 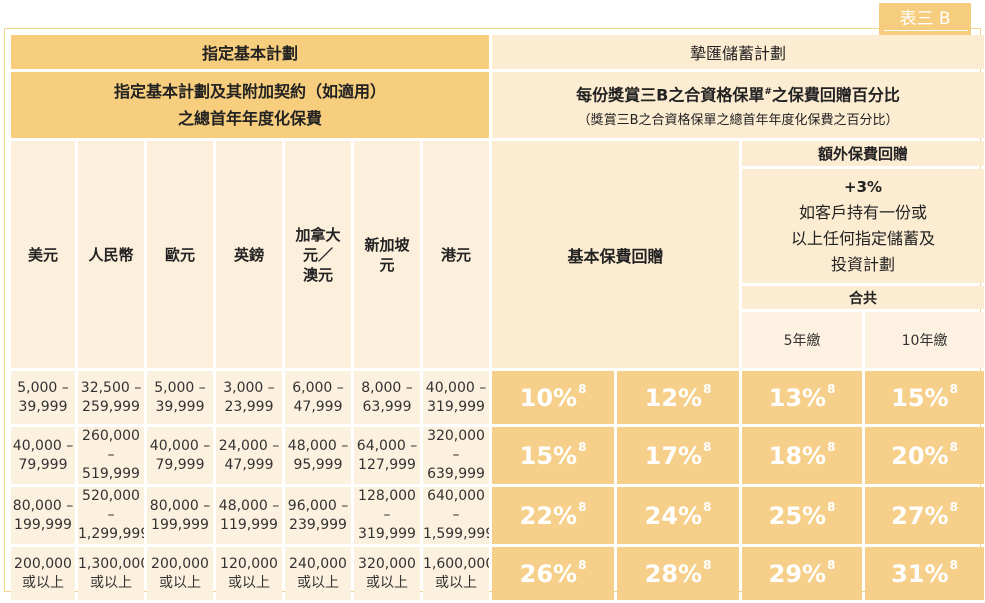 What do you see at coordinates (553, 397) in the screenshot?
I see `rate-cell: 10%8` at bounding box center [553, 397].